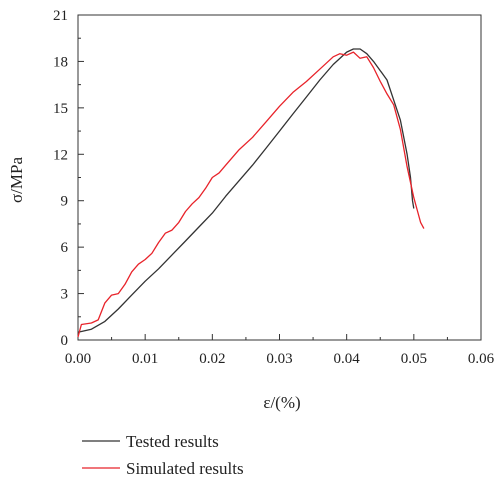  I want to click on y-tick-label: 3, so click(65, 295).